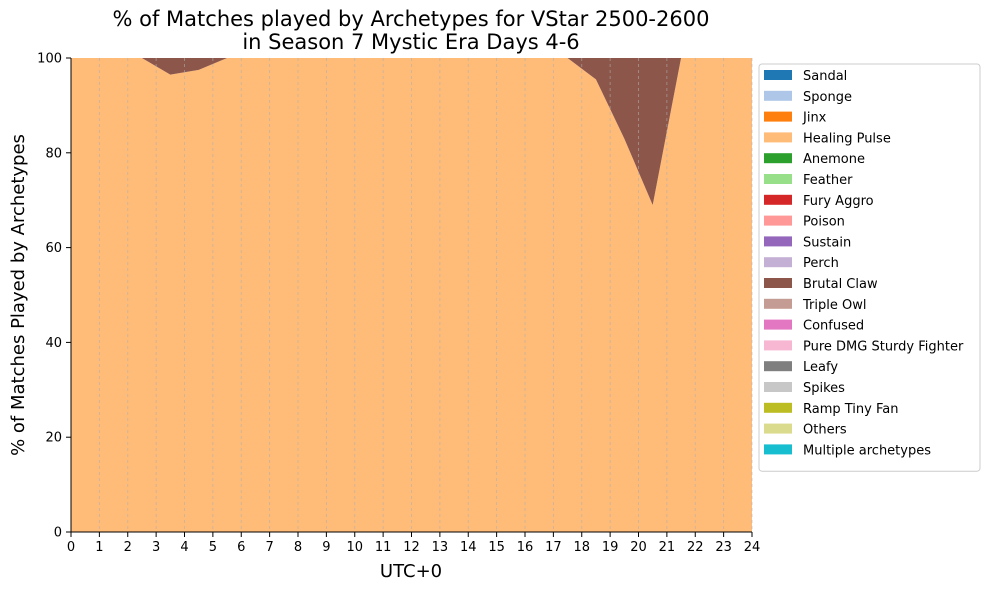 The image size is (989, 590). I want to click on legend-label-triple-owl: Triple Owl, so click(834, 305).